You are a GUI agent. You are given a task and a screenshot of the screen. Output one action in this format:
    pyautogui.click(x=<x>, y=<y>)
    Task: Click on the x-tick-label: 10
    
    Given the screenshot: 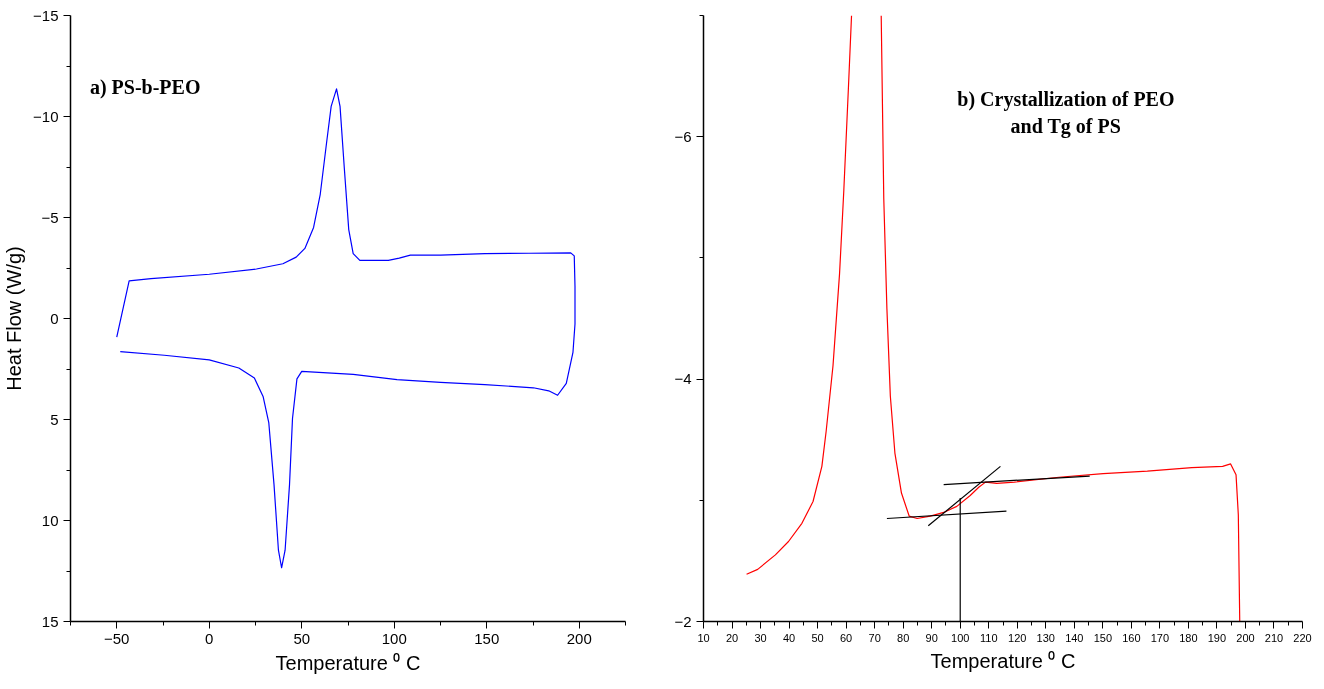 What is the action you would take?
    pyautogui.click(x=703, y=637)
    